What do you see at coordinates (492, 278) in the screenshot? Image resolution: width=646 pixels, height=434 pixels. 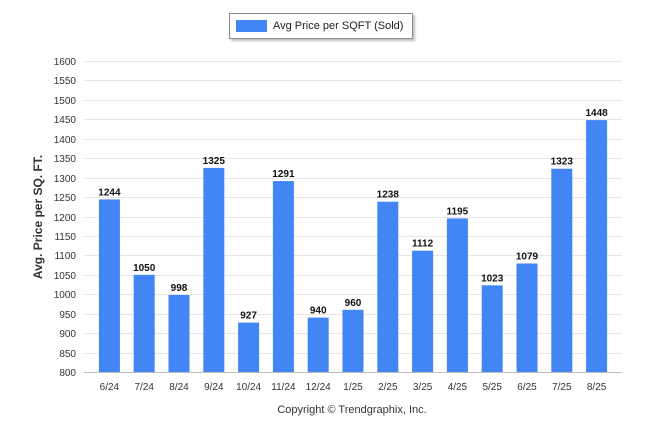 I see `data-label: 1023` at bounding box center [492, 278].